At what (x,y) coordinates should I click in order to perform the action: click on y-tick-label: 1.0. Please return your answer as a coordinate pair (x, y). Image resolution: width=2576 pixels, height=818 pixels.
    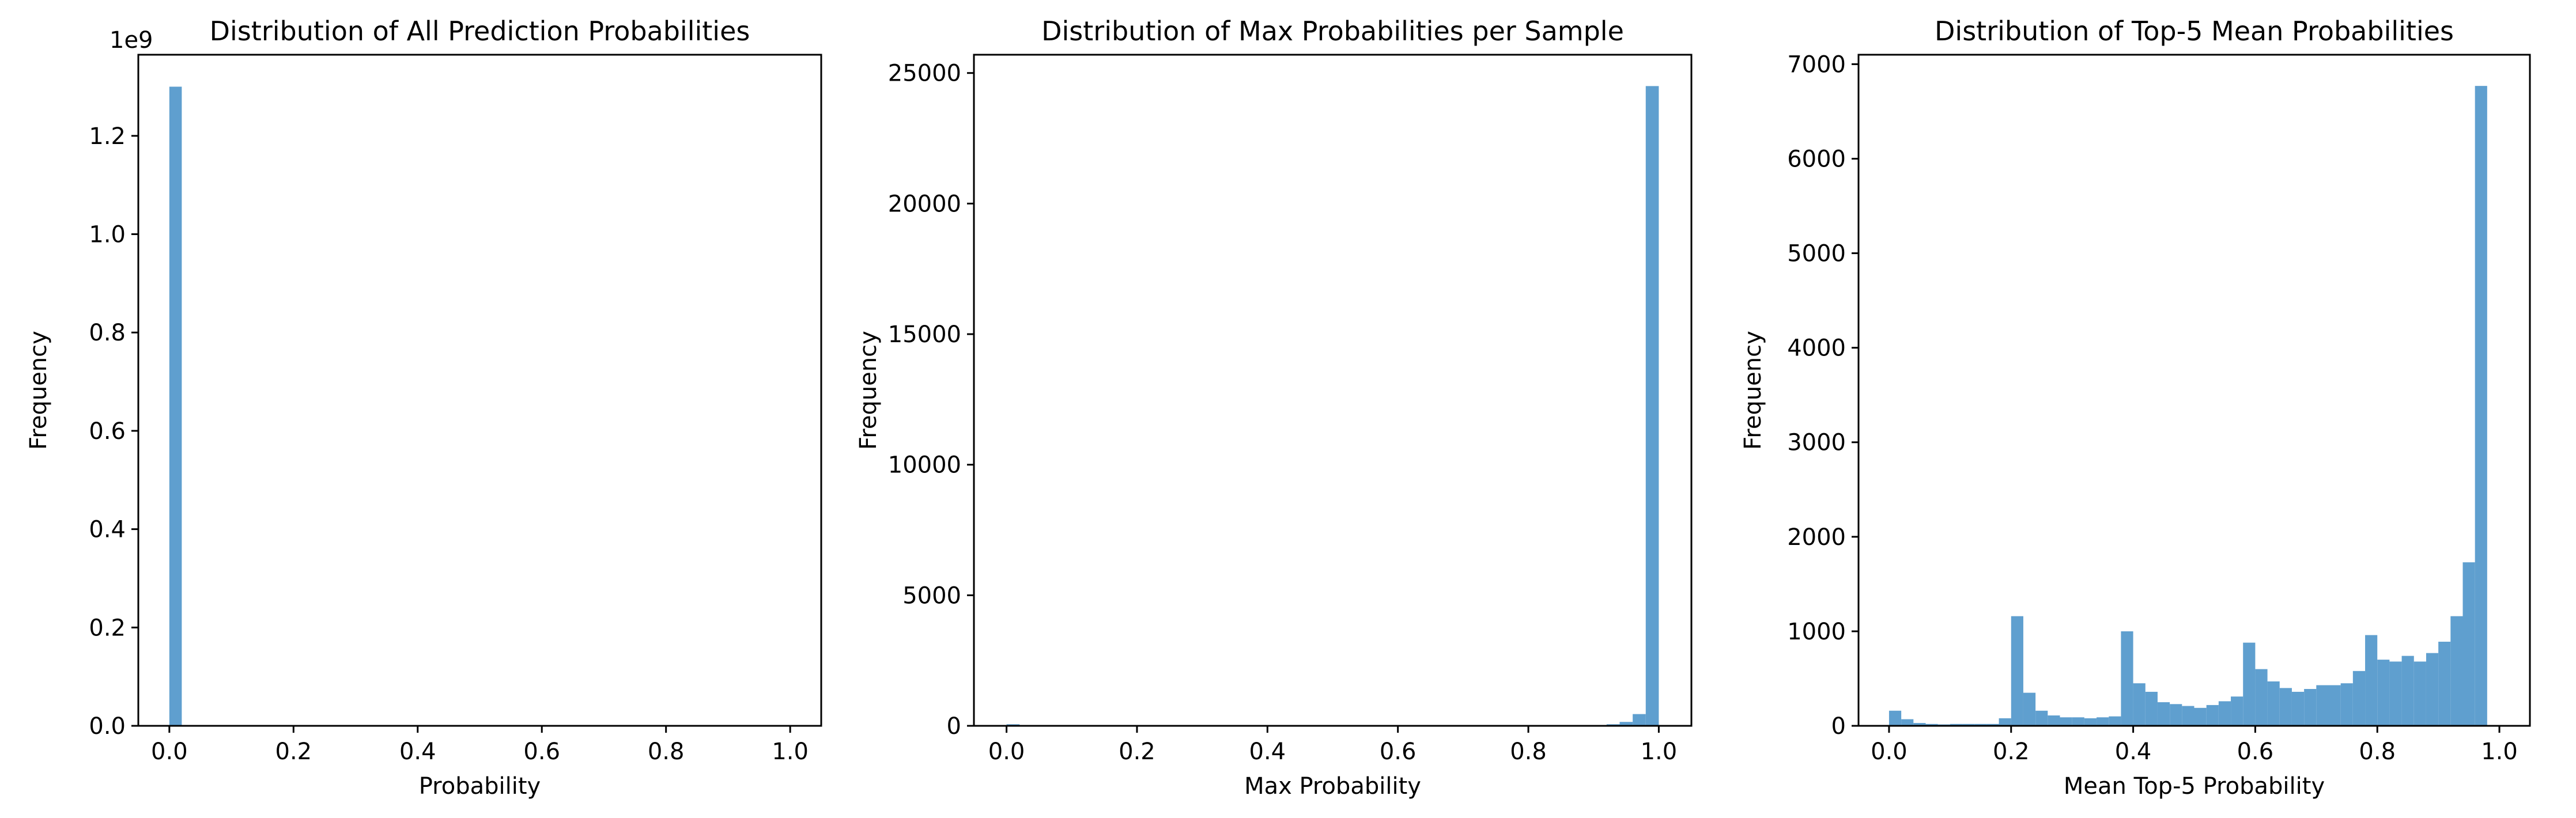
    Looking at the image, I should click on (107, 235).